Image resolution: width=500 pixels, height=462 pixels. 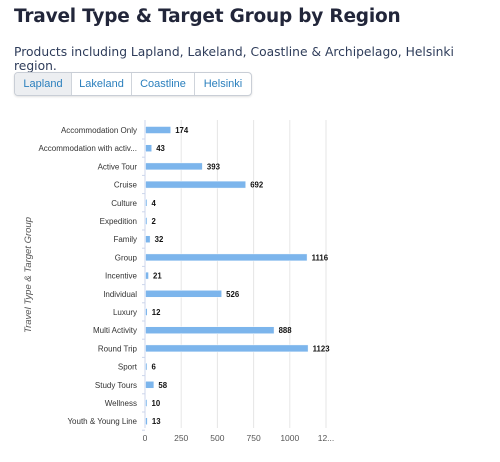 What do you see at coordinates (254, 438) in the screenshot?
I see `x-tick-label: 750` at bounding box center [254, 438].